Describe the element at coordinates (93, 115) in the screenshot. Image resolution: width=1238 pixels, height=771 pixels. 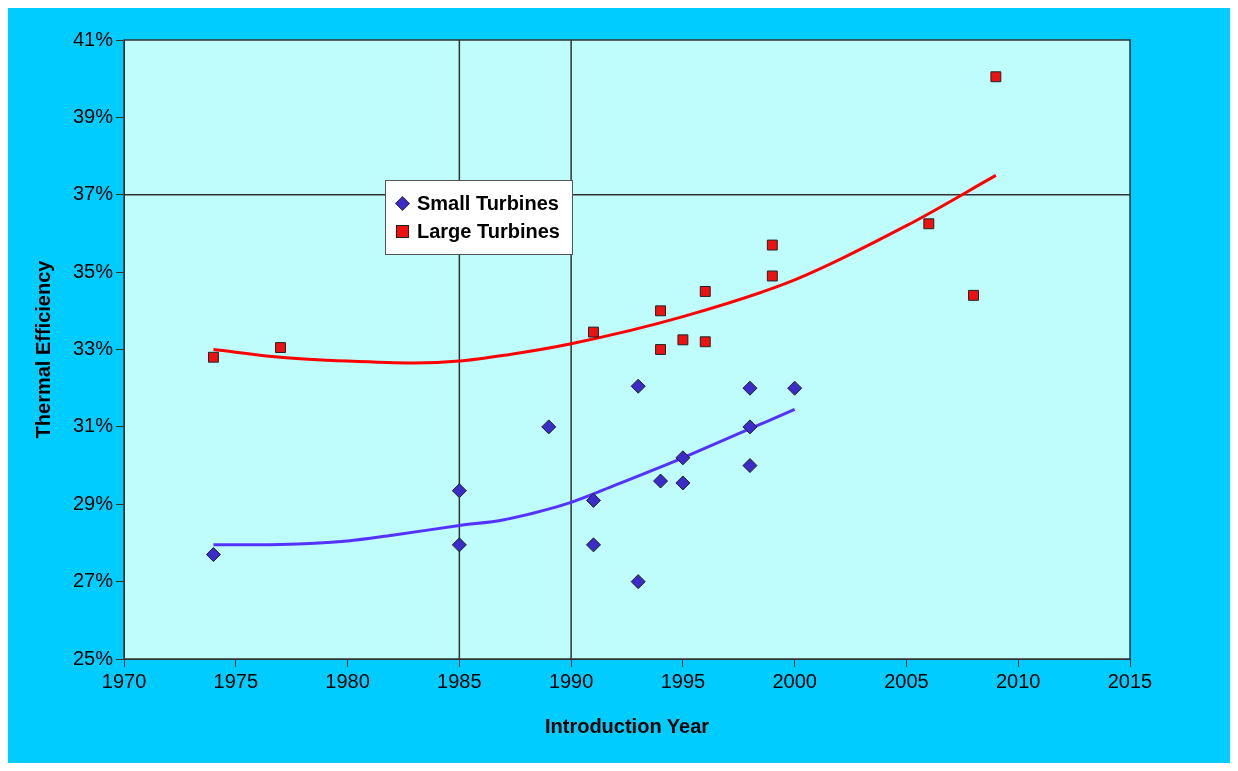
I see `y-tick-label: 39%` at that location.